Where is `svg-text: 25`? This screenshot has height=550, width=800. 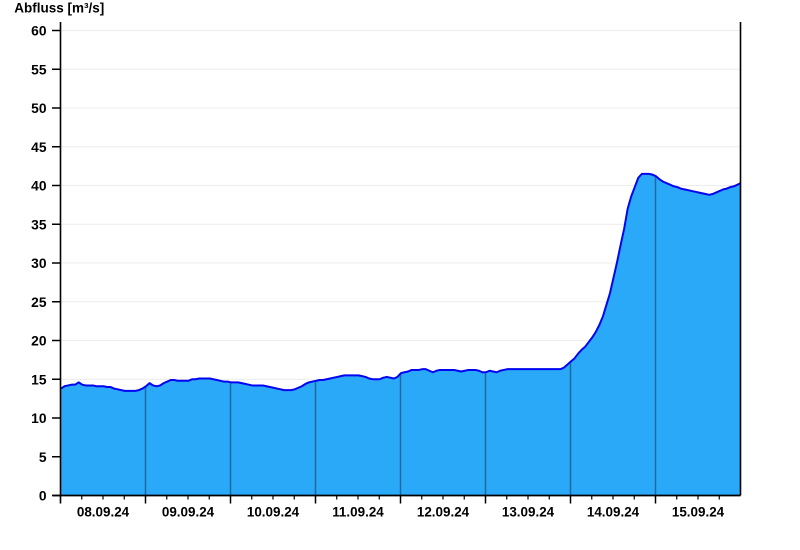 svg-text: 25 is located at coordinates (39, 302).